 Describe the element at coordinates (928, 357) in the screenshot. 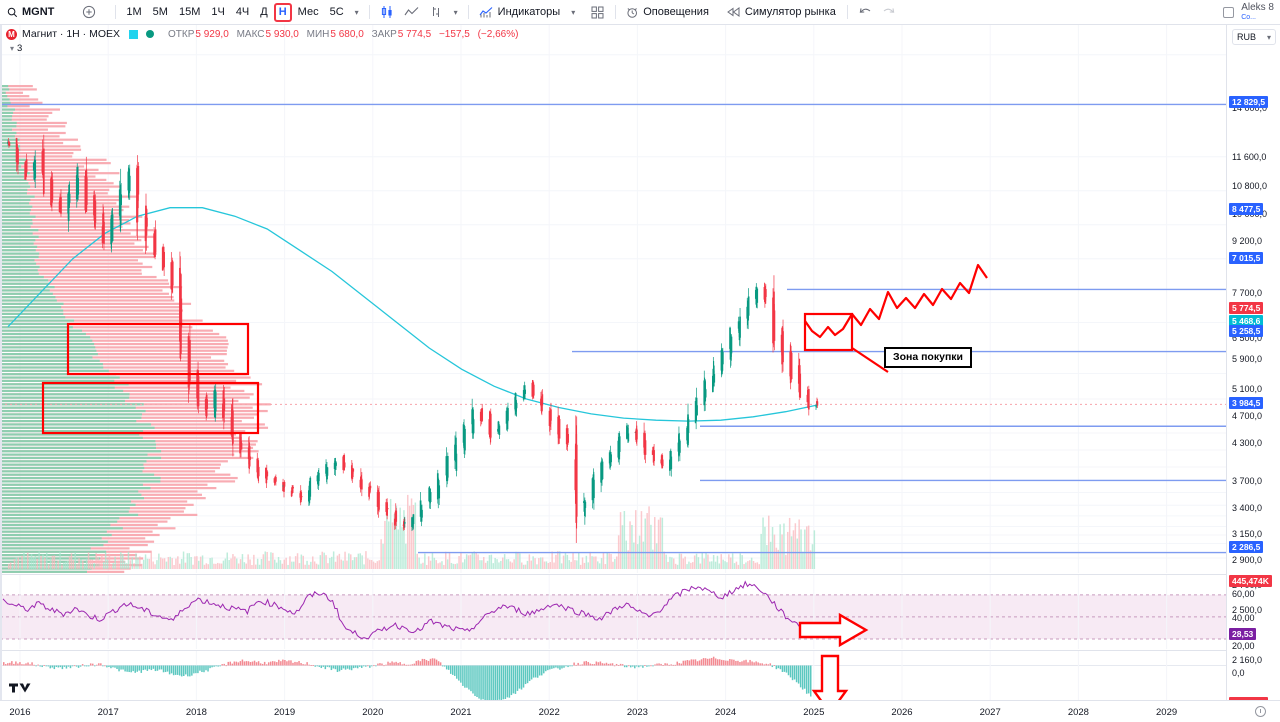

I see `buy-zone-label: Зона покупки` at that location.